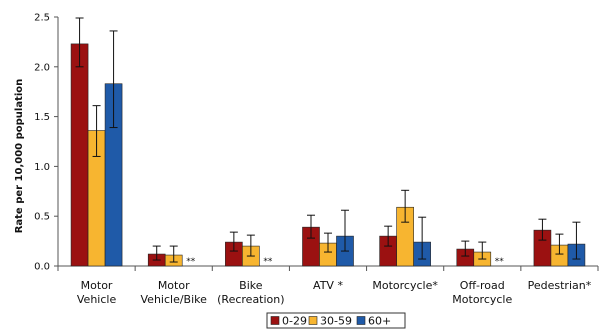 The height and width of the screenshot is (329, 606). What do you see at coordinates (97, 299) in the screenshot?
I see `category-label: Vehicle` at bounding box center [97, 299].